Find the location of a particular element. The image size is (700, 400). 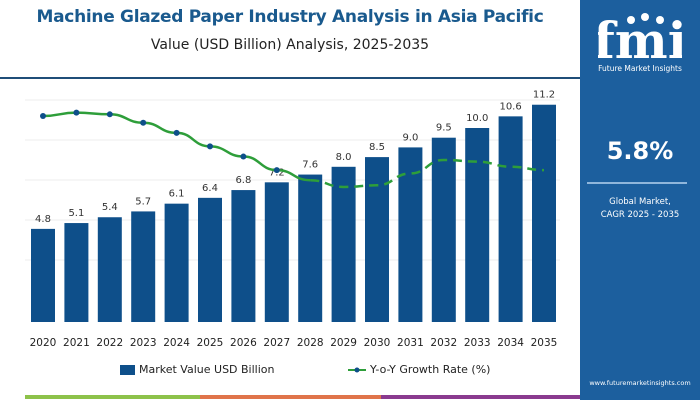

growth-point-2023 is located at coordinates (143, 122).